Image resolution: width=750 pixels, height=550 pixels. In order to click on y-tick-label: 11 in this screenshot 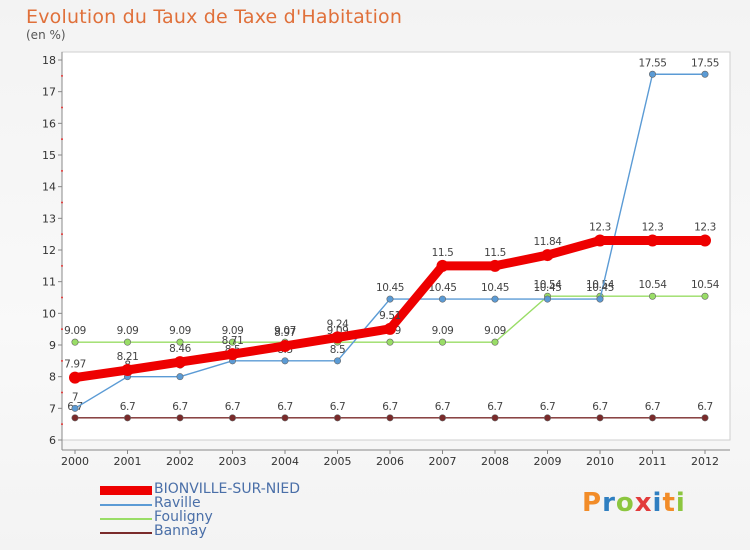, I will do `click(49, 282)`.